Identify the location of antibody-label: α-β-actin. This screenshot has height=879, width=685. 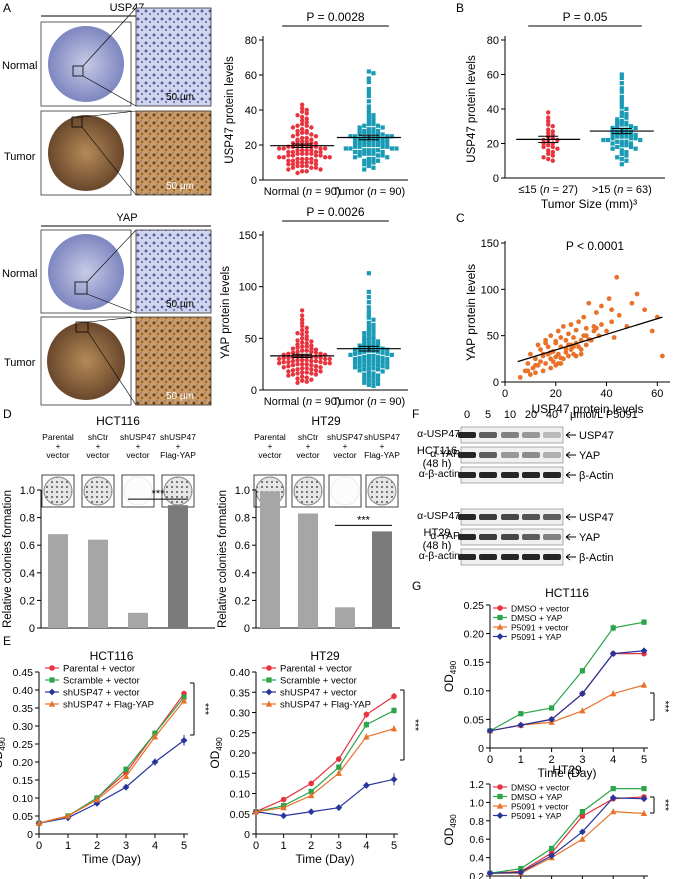
(439, 474).